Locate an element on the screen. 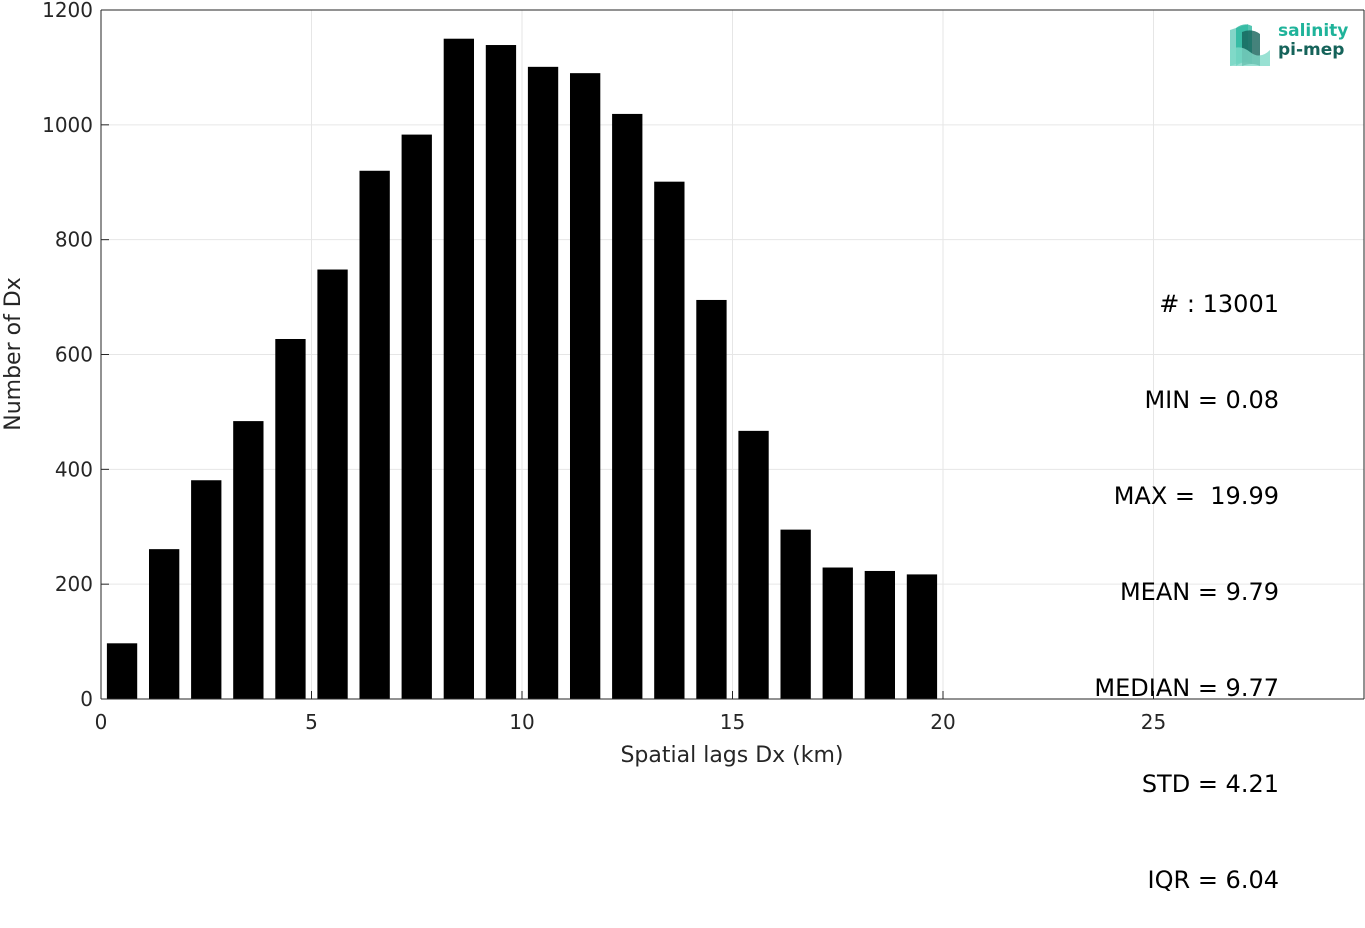 The width and height of the screenshot is (1365, 928). salinity-pimep-logo: salinity pi-mep is located at coordinates (1292, 45).